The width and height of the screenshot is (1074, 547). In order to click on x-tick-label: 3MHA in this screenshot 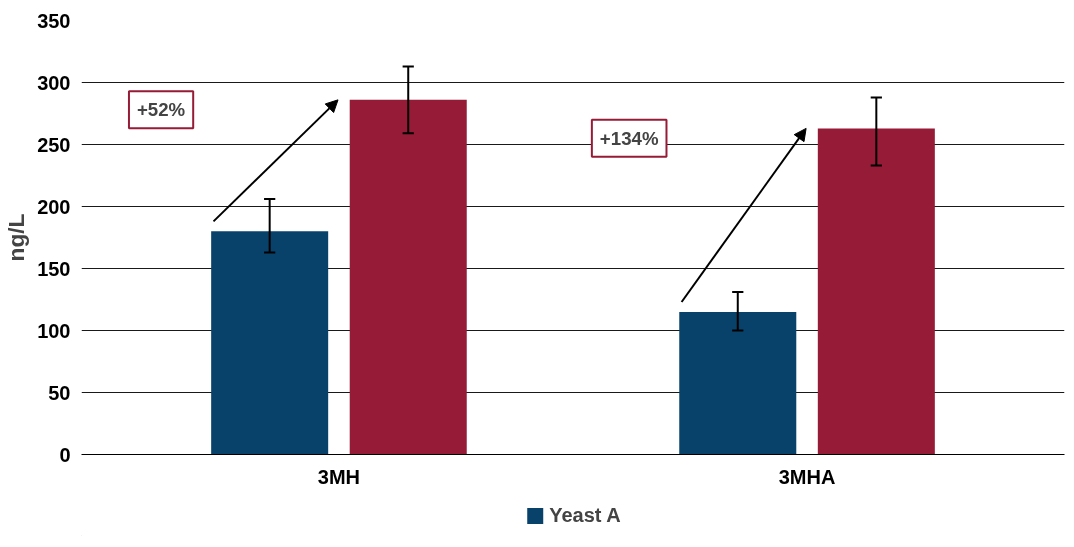, I will do `click(807, 476)`.